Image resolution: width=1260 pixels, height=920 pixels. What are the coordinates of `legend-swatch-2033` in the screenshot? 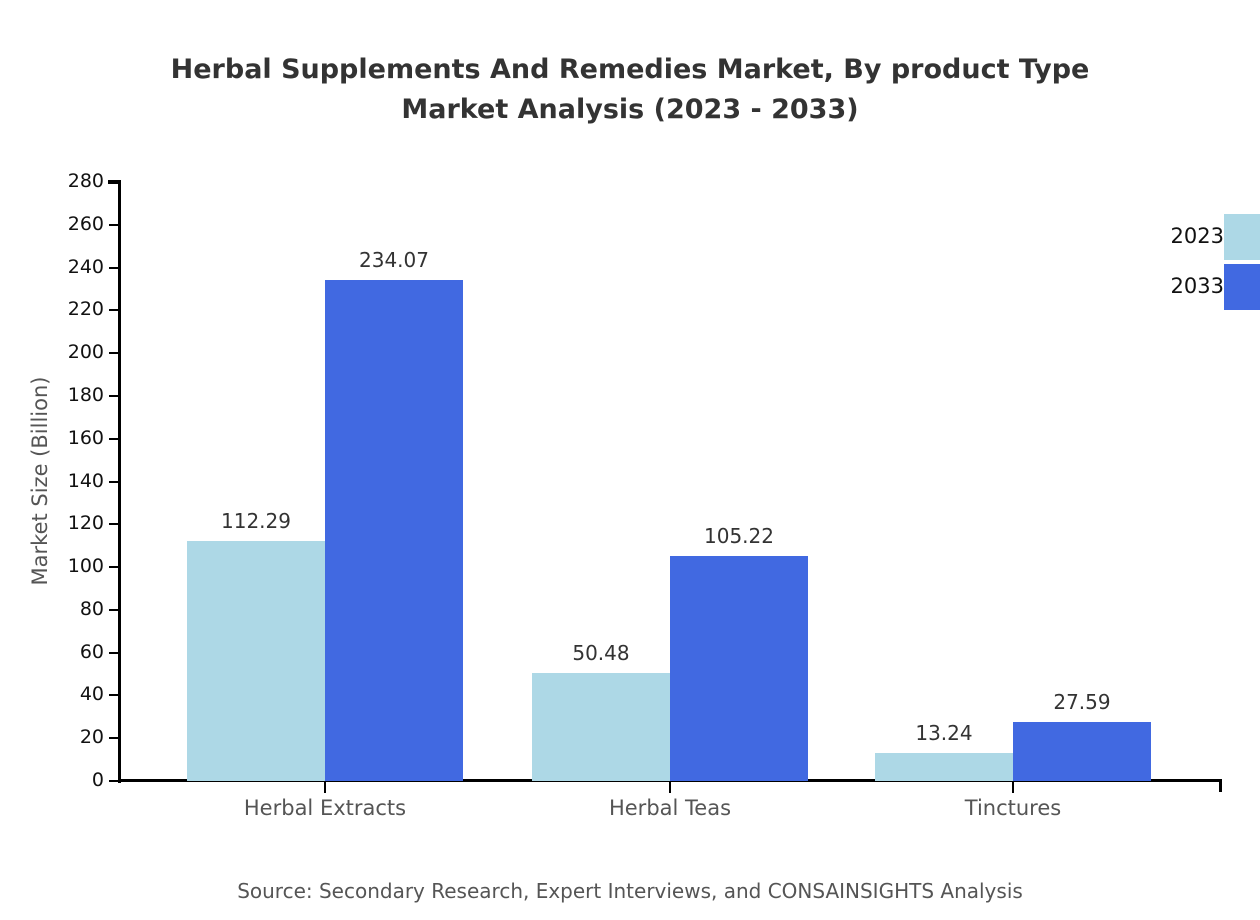 It's located at (1242, 287).